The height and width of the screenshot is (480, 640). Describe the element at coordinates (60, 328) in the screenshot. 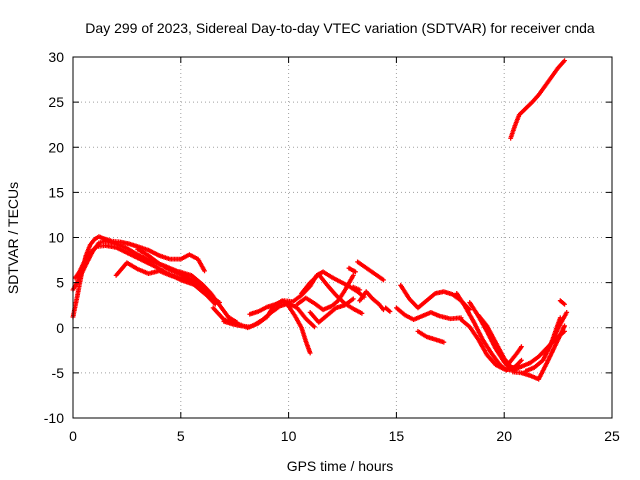

I see `y-tick-label: 0` at that location.